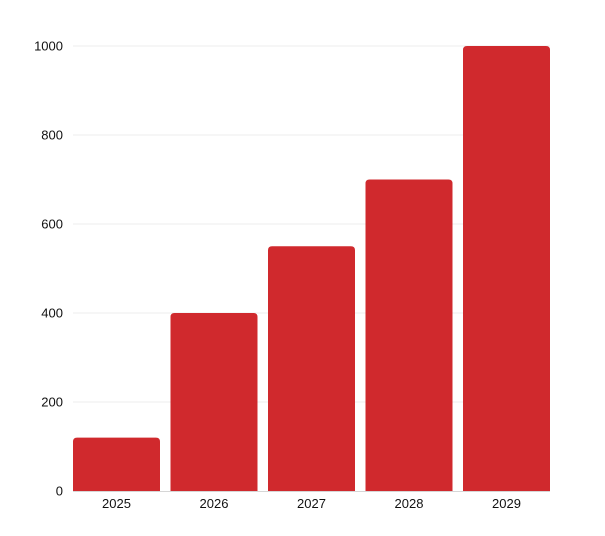  What do you see at coordinates (409, 335) in the screenshot?
I see `bar-2028` at bounding box center [409, 335].